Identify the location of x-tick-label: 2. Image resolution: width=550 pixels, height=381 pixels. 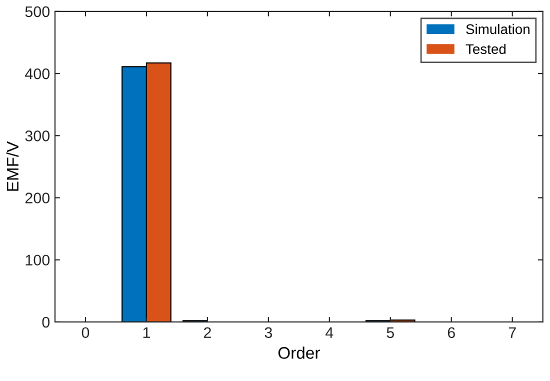
(207, 332).